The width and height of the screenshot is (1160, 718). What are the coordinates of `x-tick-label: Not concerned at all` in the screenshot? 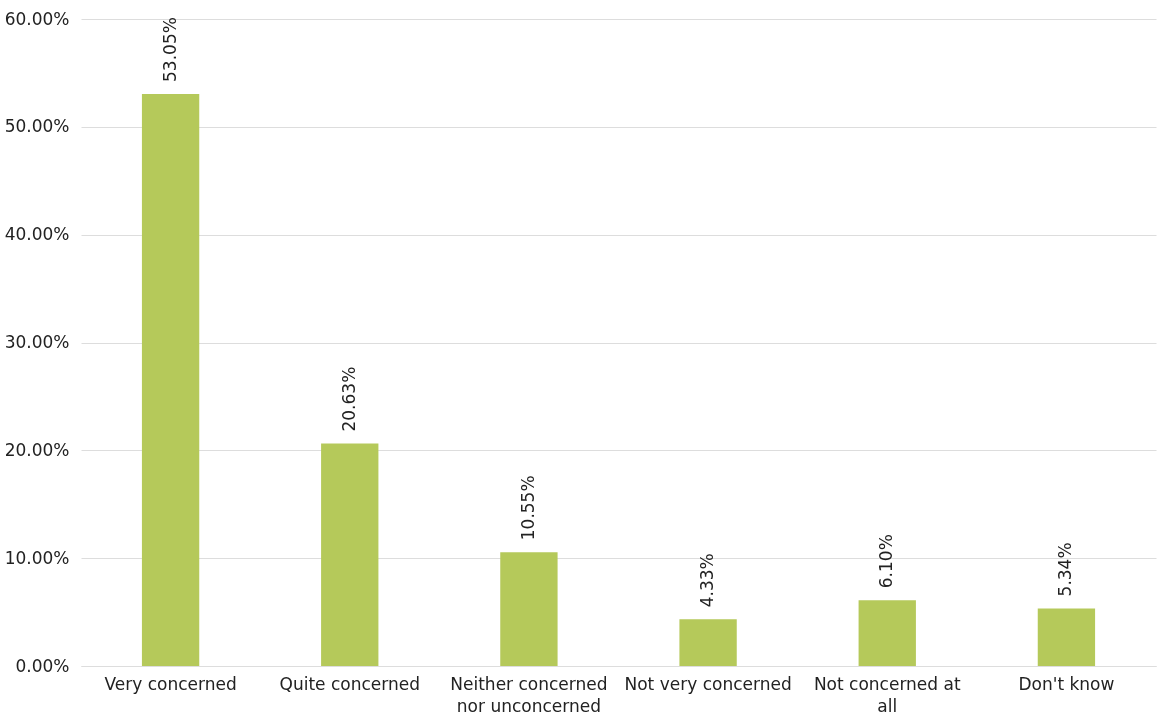 It's located at (887, 694).